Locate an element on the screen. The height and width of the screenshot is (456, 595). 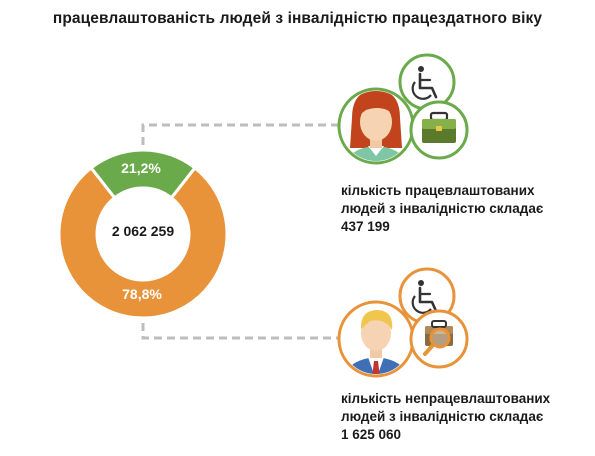
donut-chart is located at coordinates (143, 234).